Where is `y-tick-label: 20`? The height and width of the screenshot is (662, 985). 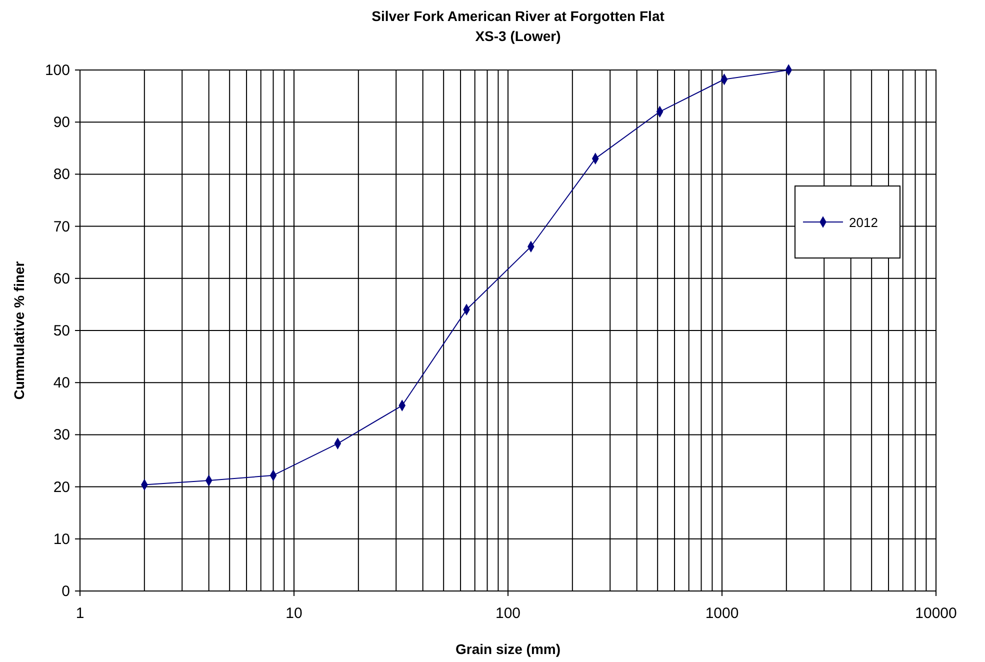 y-tick-label: 20 is located at coordinates (61, 487).